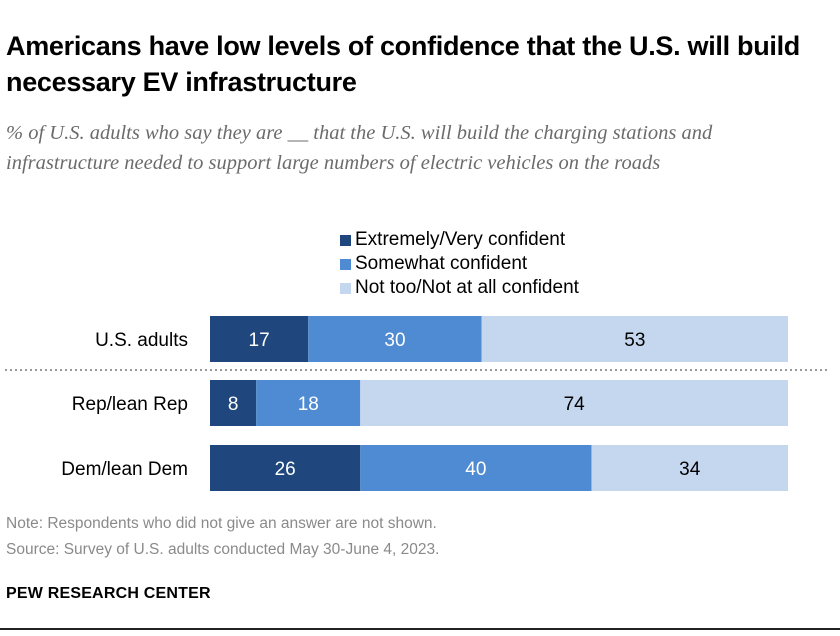 This screenshot has width=840, height=636. What do you see at coordinates (467, 287) in the screenshot?
I see `legend-label: Not too/Not at all confident` at bounding box center [467, 287].